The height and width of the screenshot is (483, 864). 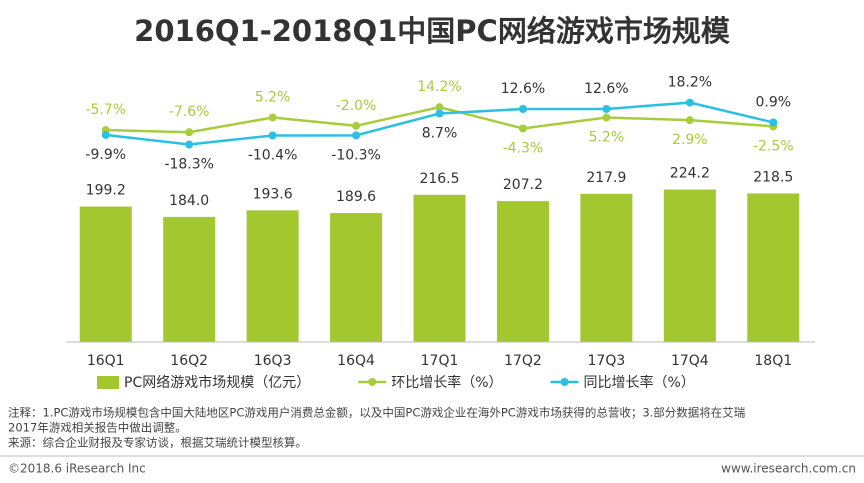 I want to click on x-tick-label: 17Q1, so click(x=440, y=361).